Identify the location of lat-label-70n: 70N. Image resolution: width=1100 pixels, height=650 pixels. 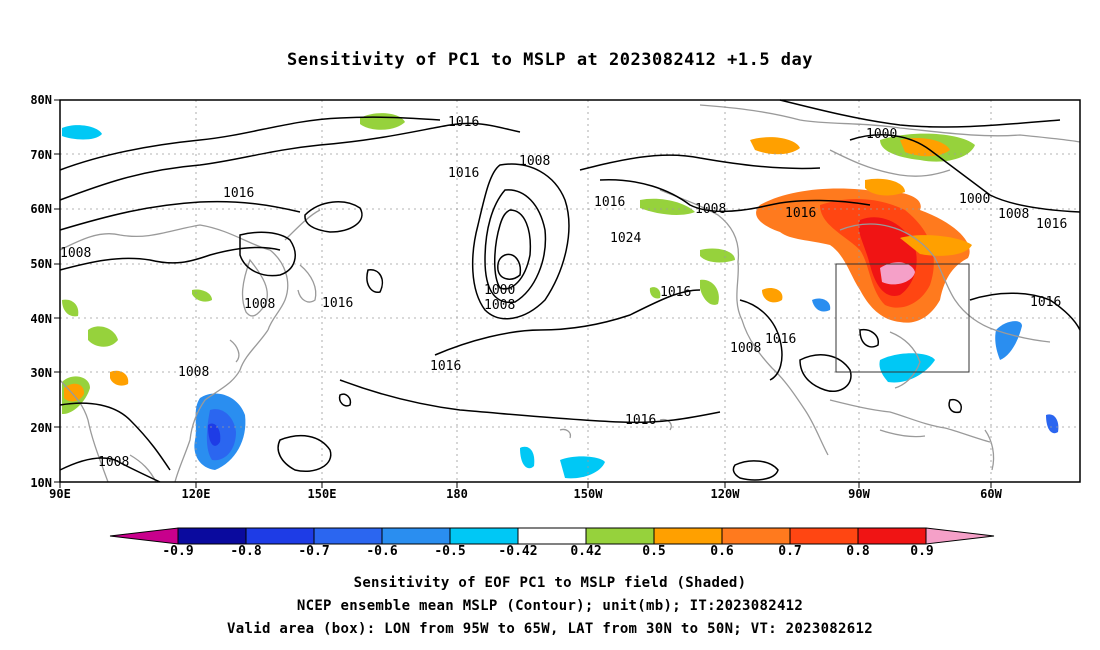
(41, 155).